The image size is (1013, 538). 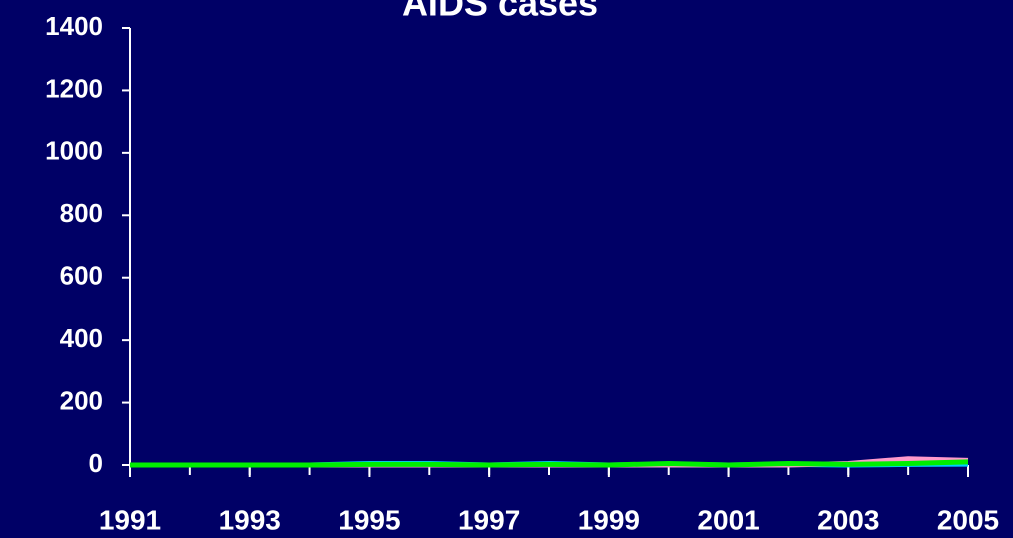 I want to click on x-tick-label: 1995, so click(x=369, y=519).